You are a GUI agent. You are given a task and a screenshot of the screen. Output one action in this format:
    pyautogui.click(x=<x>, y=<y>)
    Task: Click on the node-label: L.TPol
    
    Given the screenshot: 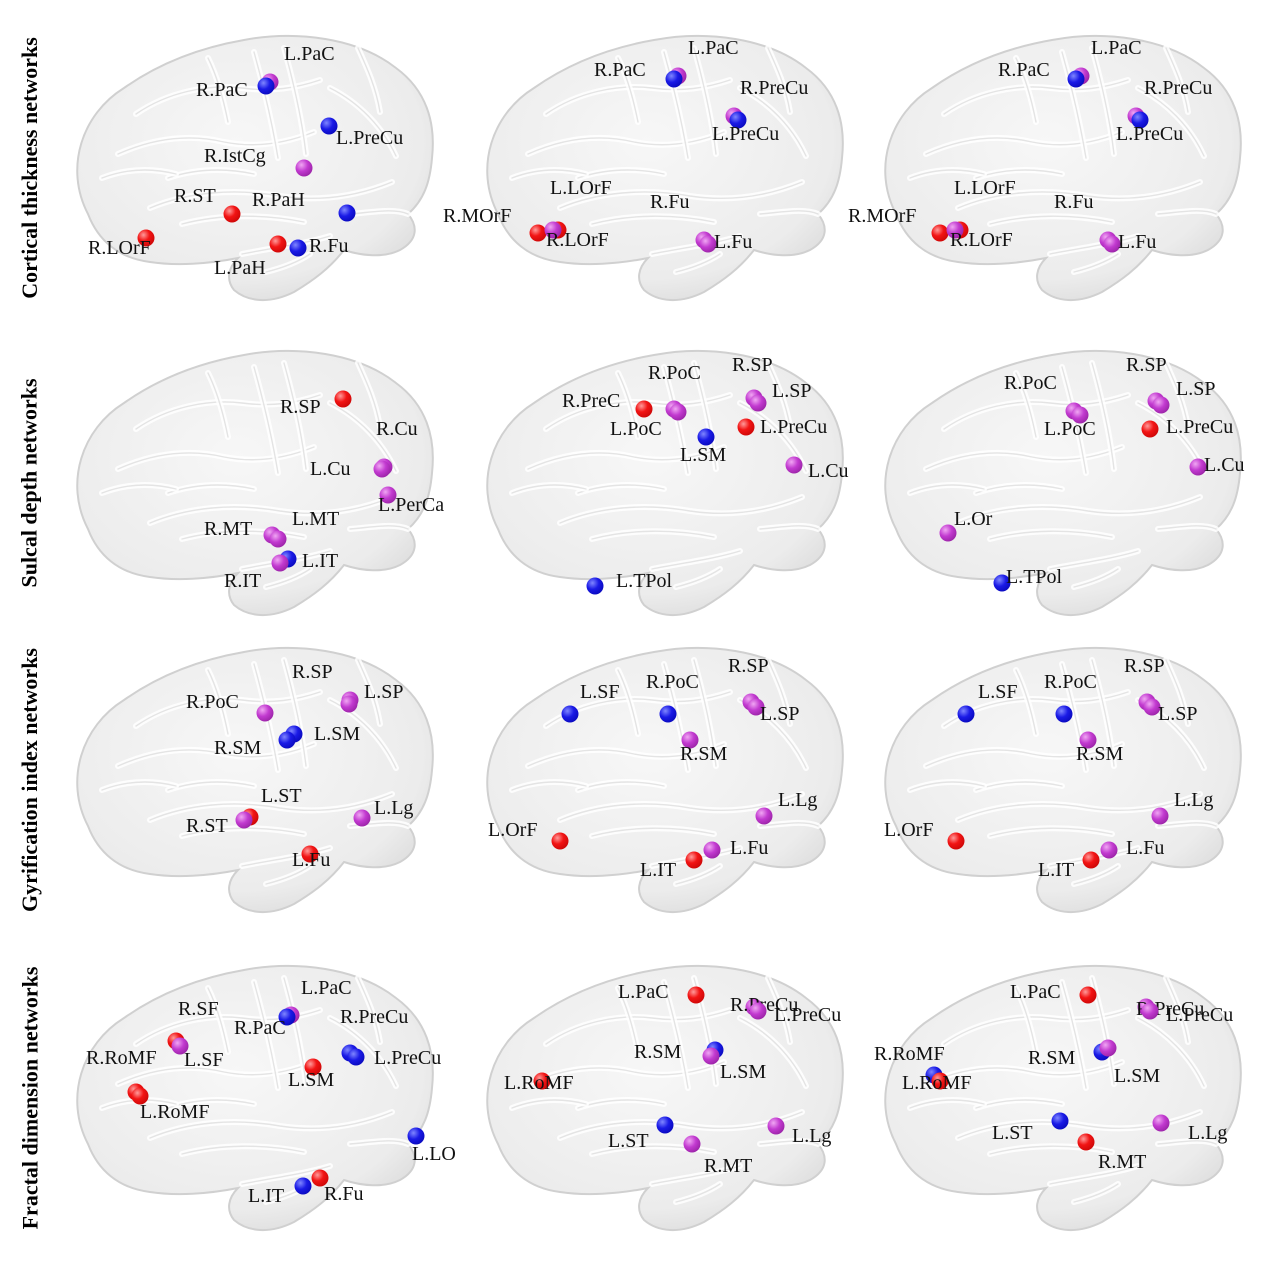 What is the action you would take?
    pyautogui.click(x=644, y=581)
    